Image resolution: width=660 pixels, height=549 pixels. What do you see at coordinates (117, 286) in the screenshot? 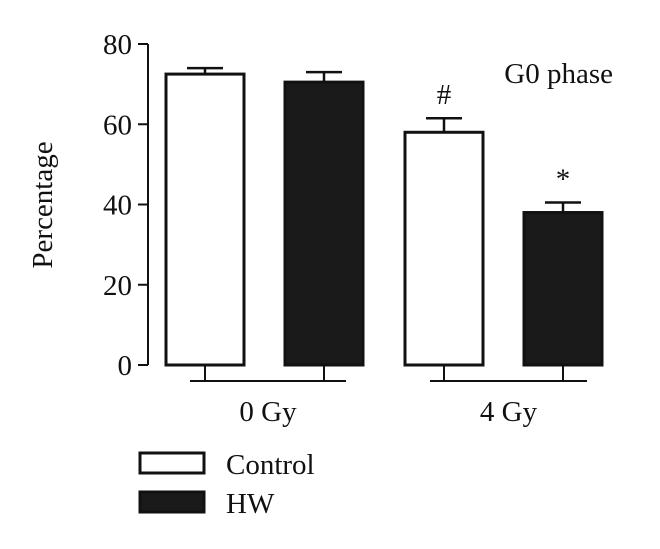
I see `y-tick-label: 20` at bounding box center [117, 286].